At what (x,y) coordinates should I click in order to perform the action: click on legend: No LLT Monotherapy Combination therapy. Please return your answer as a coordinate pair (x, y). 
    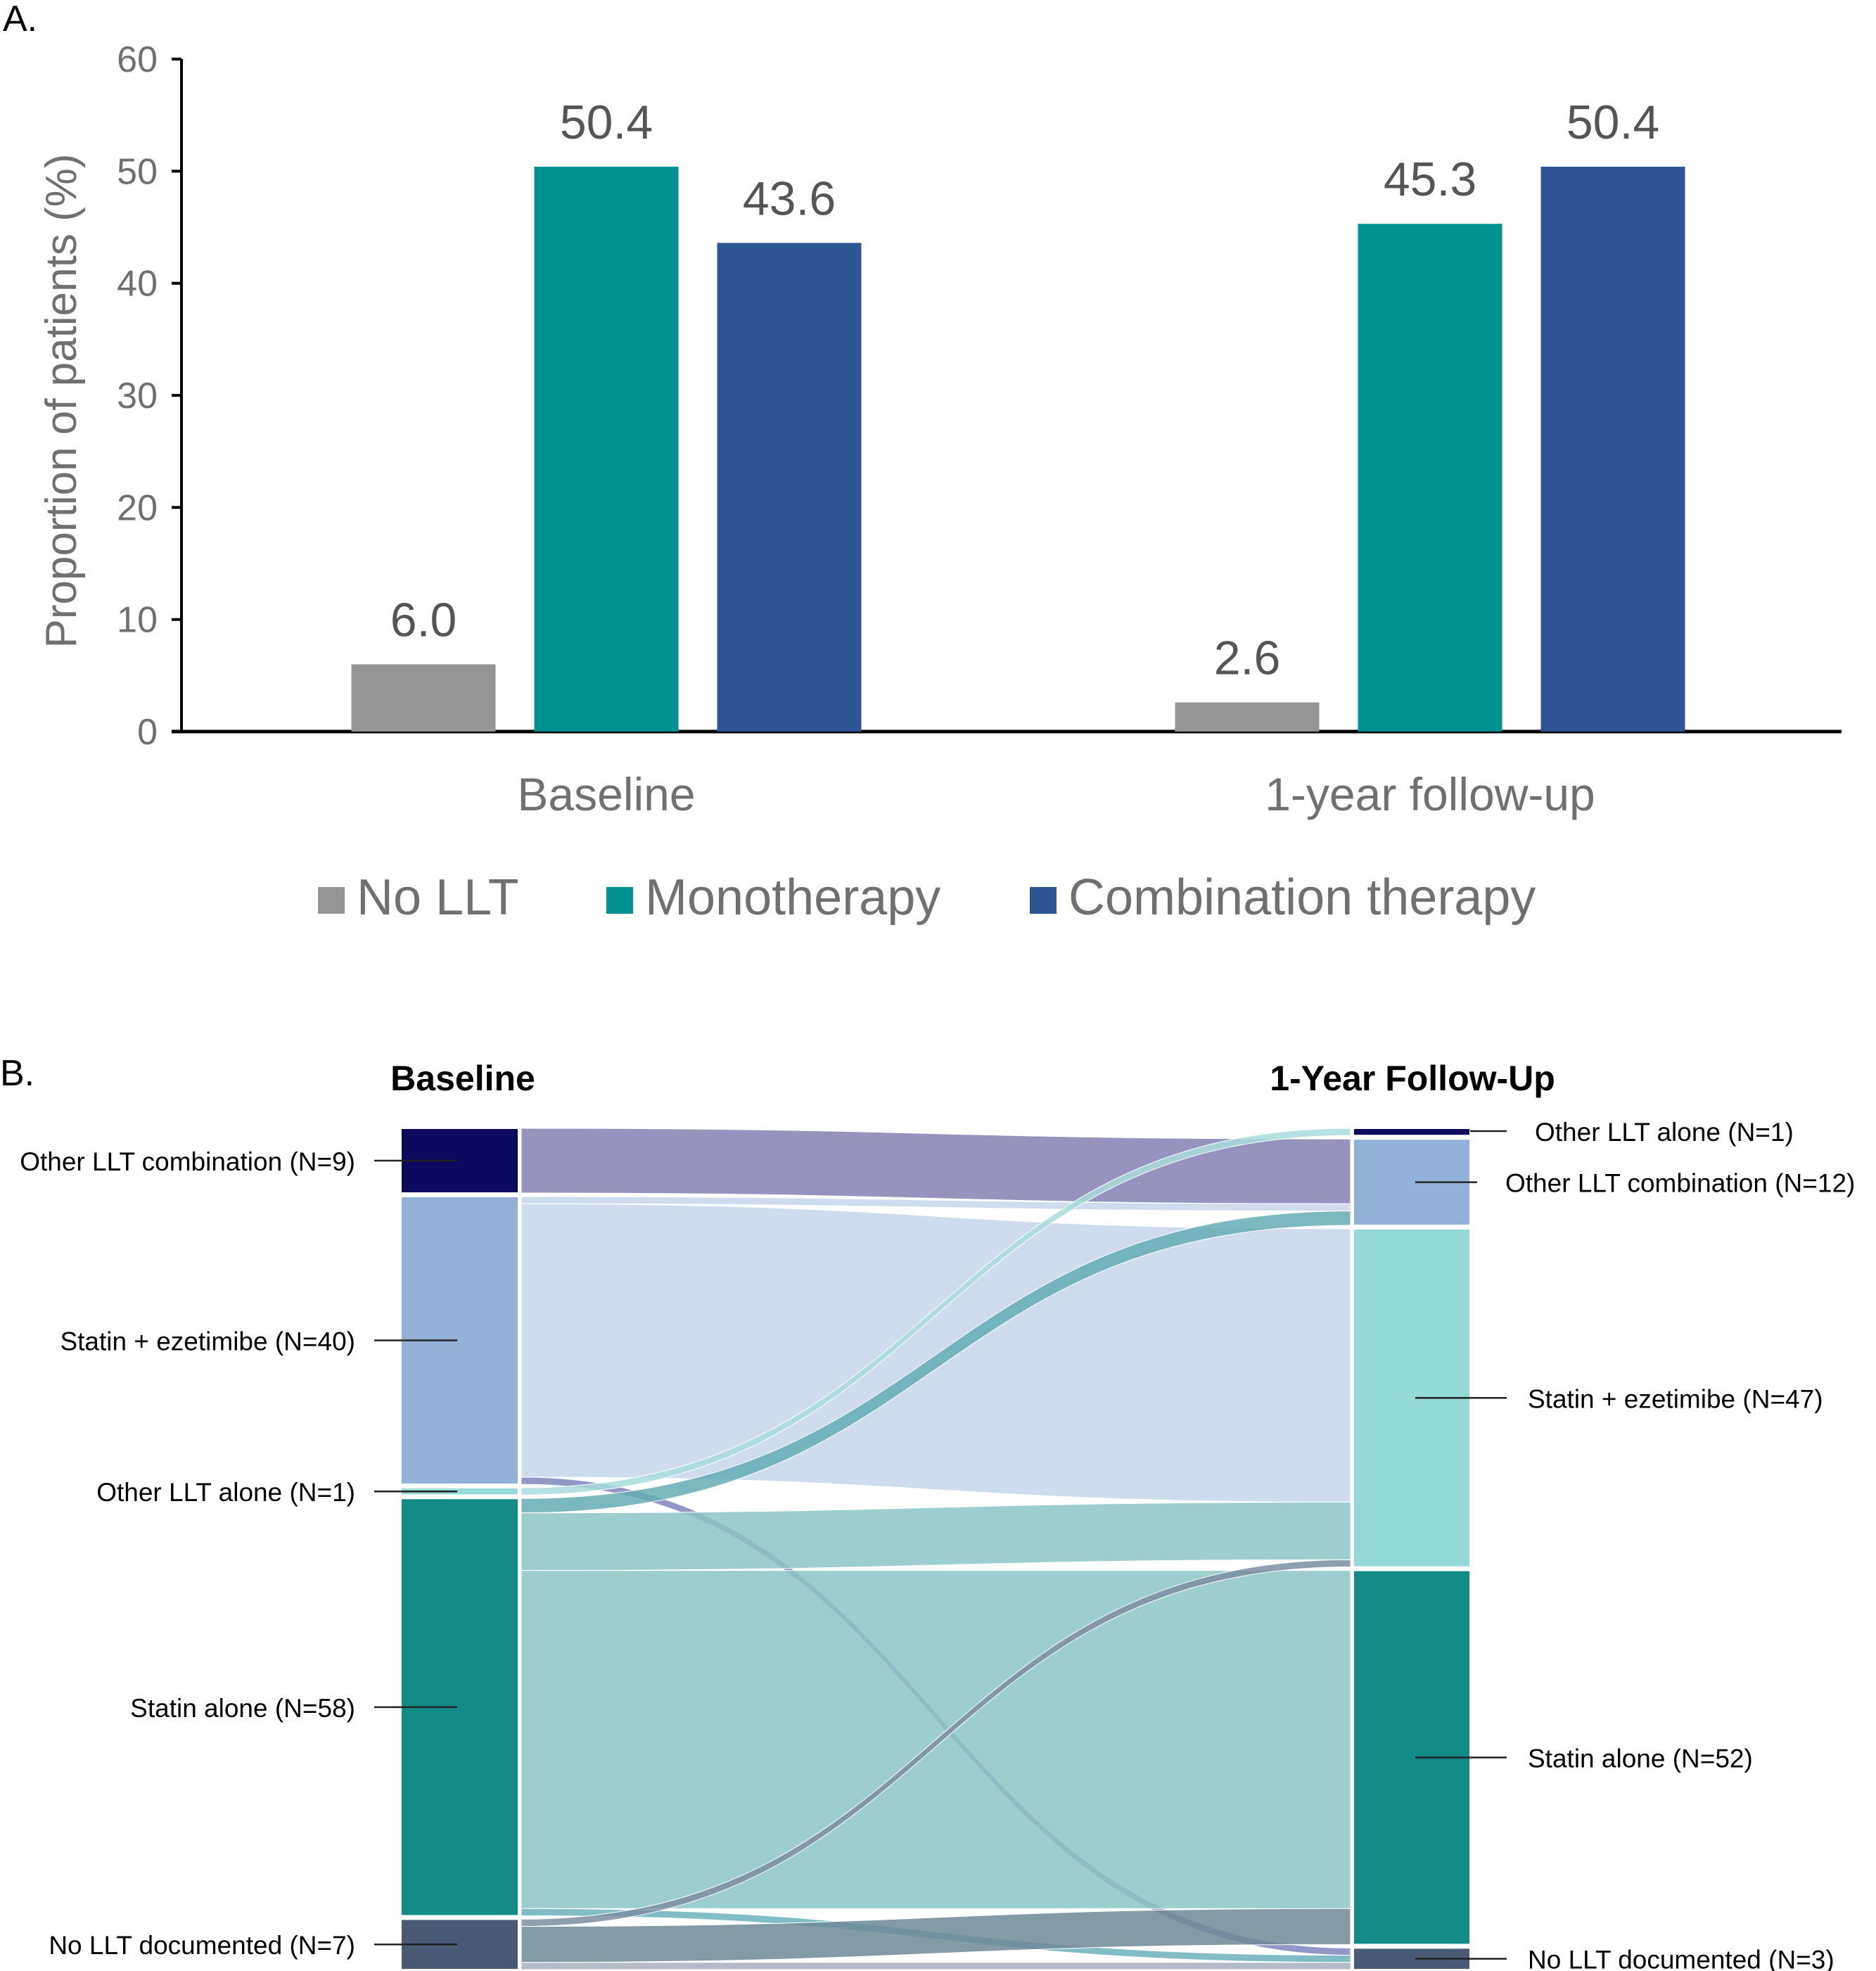
    Looking at the image, I should click on (927, 898).